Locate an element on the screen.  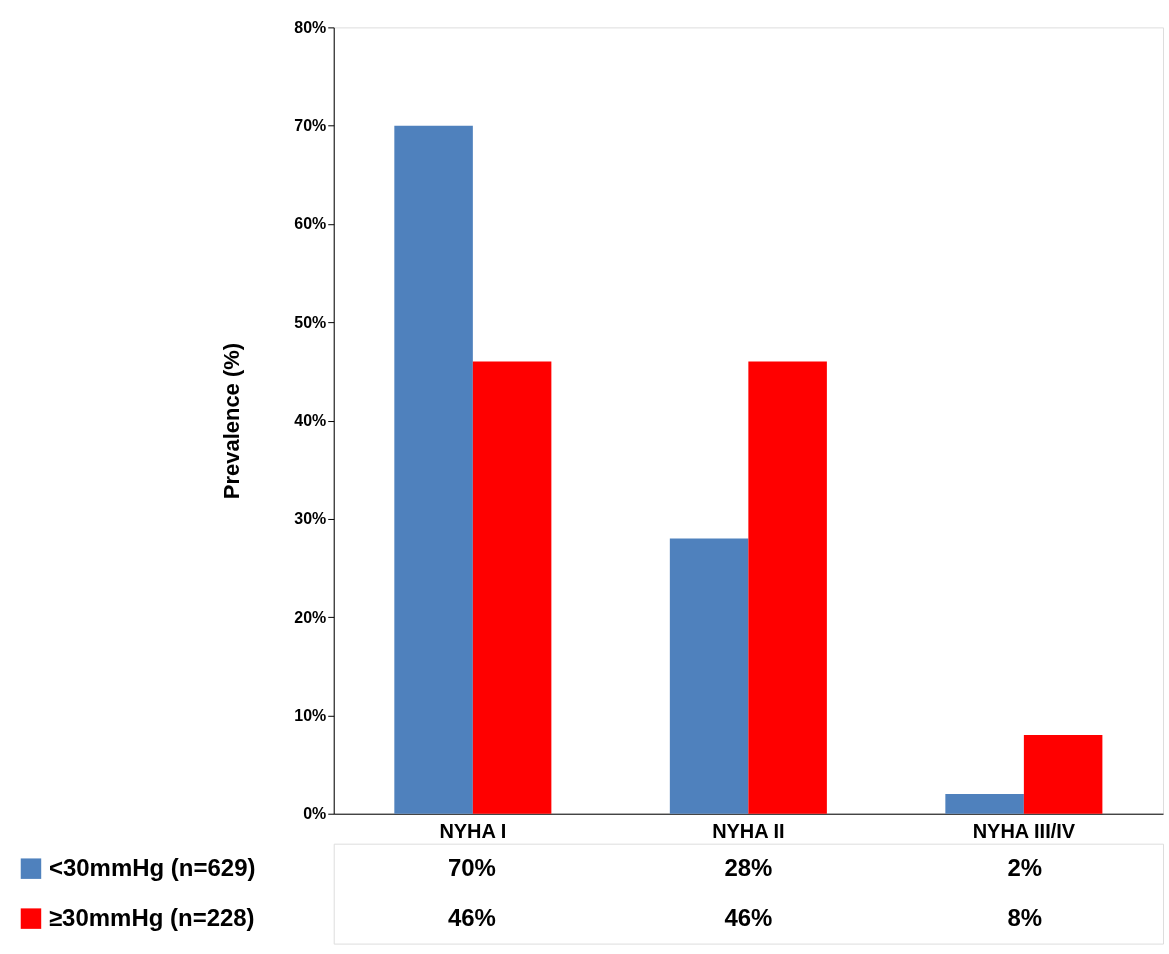
x-tick-label: NYHA I is located at coordinates (473, 831).